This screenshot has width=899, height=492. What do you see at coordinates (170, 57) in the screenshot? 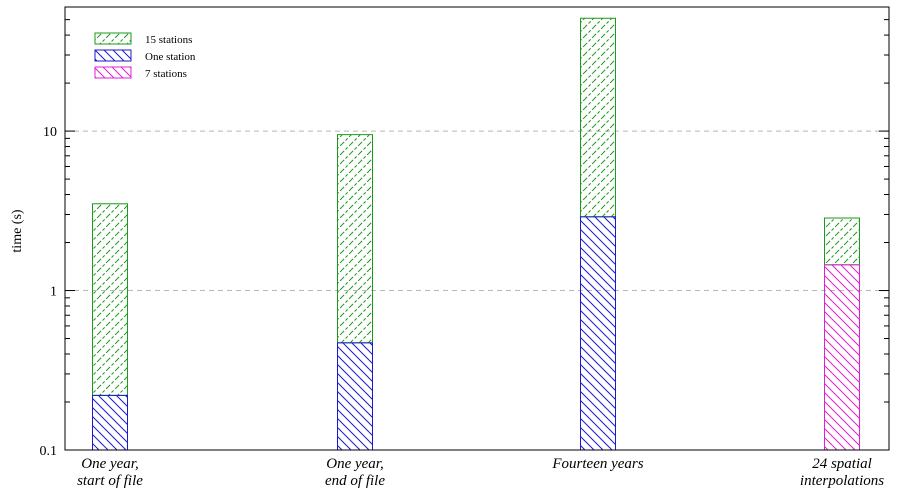
I see `legend-label: One station` at bounding box center [170, 57].